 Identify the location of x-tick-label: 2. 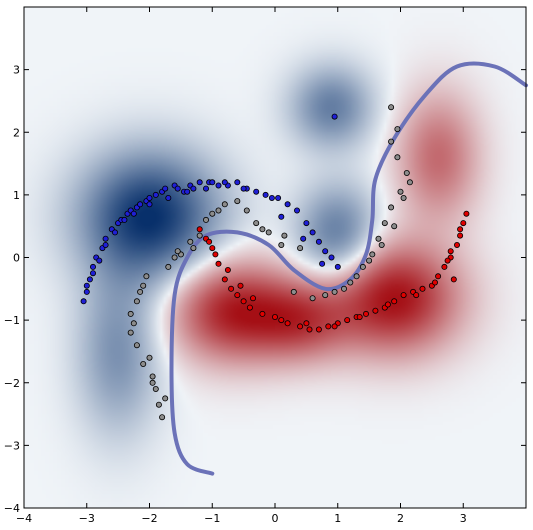
(400, 518).